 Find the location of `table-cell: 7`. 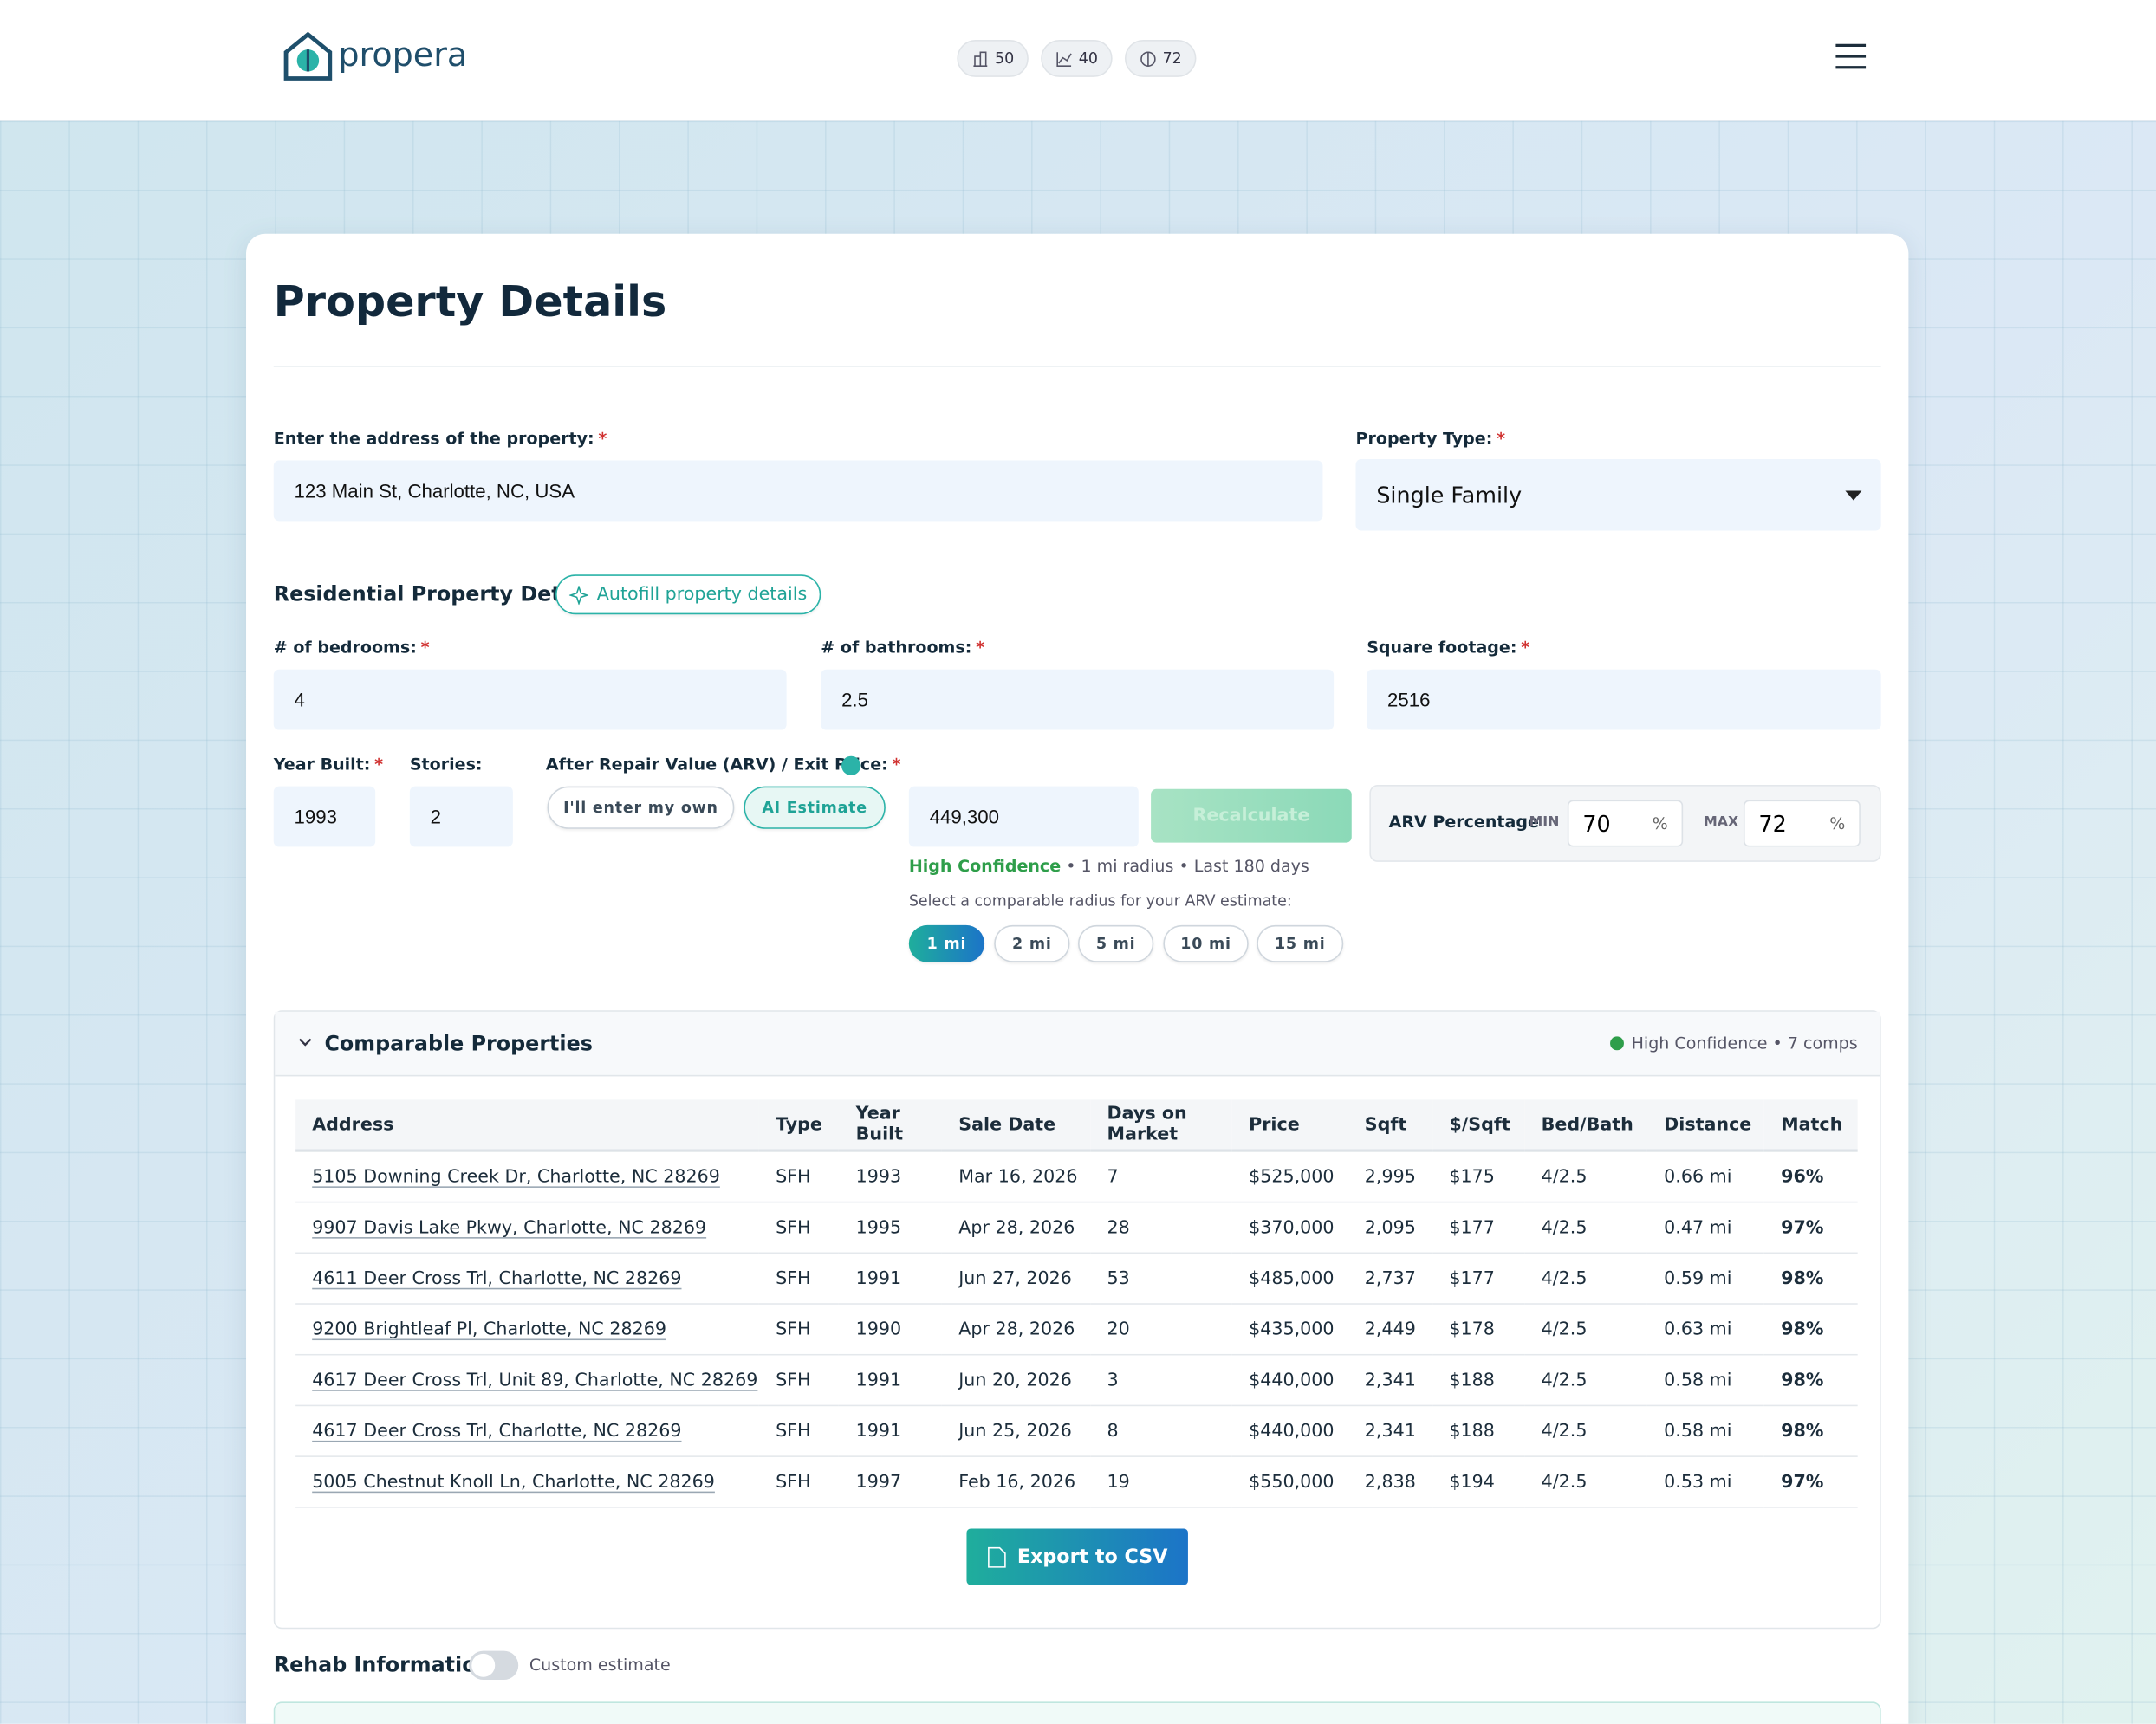

table-cell: 7 is located at coordinates (1161, 1176).